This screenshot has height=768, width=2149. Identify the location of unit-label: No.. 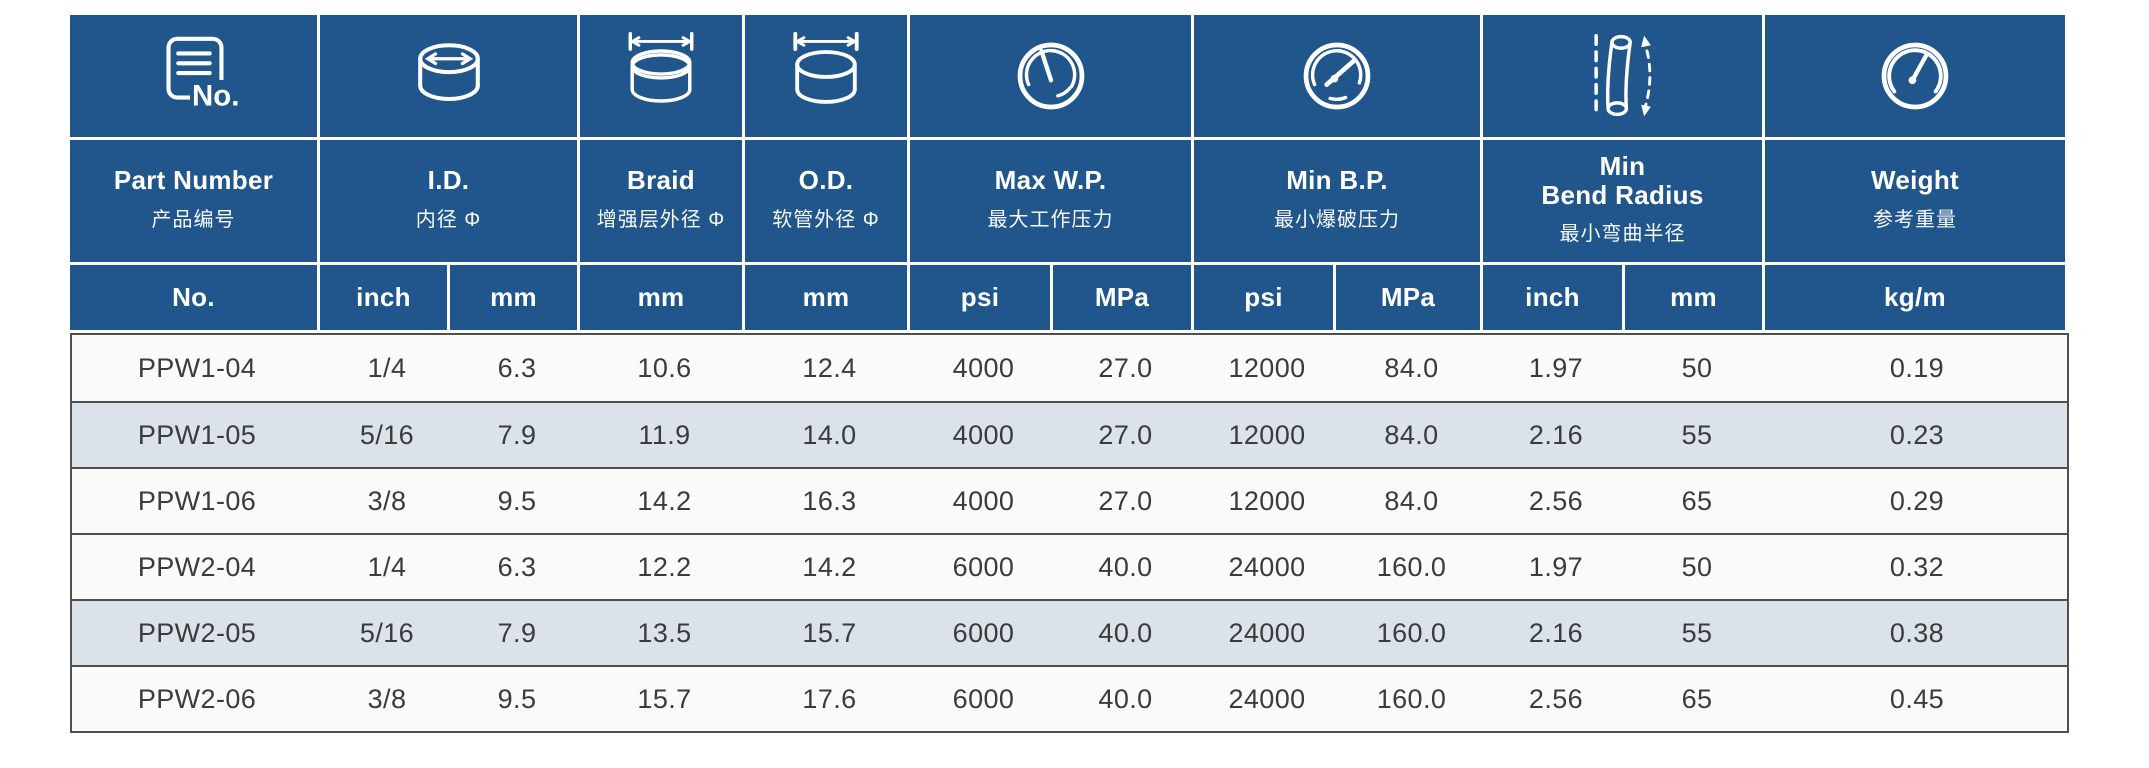
(193, 297).